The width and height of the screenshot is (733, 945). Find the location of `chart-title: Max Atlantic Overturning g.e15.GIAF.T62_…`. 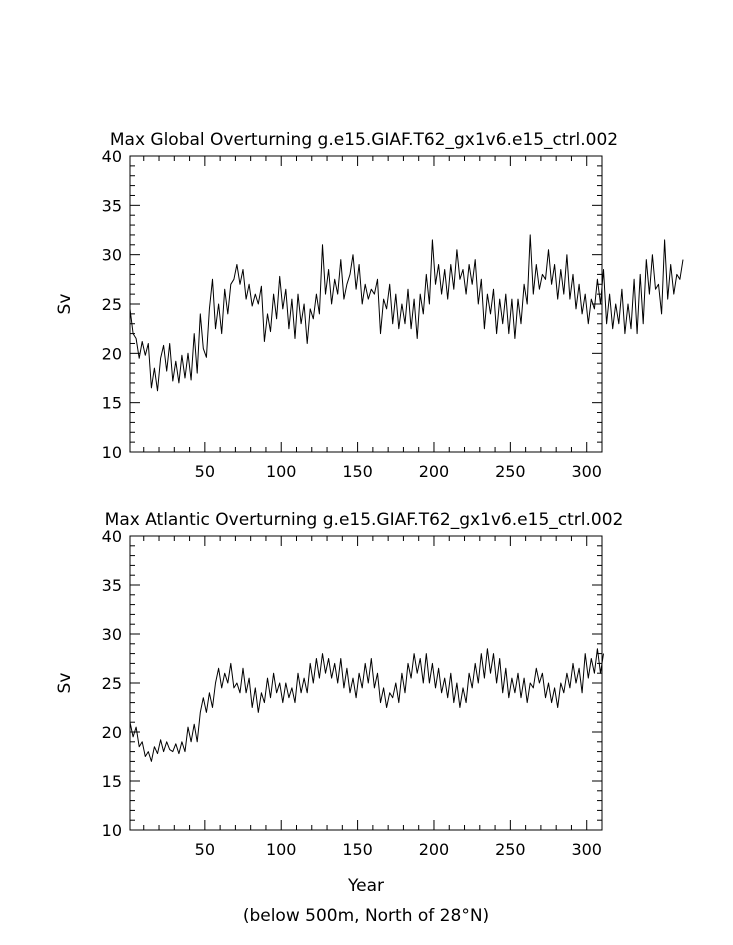

chart-title: Max Atlantic Overturning g.e15.GIAF.T62_… is located at coordinates (364, 520).